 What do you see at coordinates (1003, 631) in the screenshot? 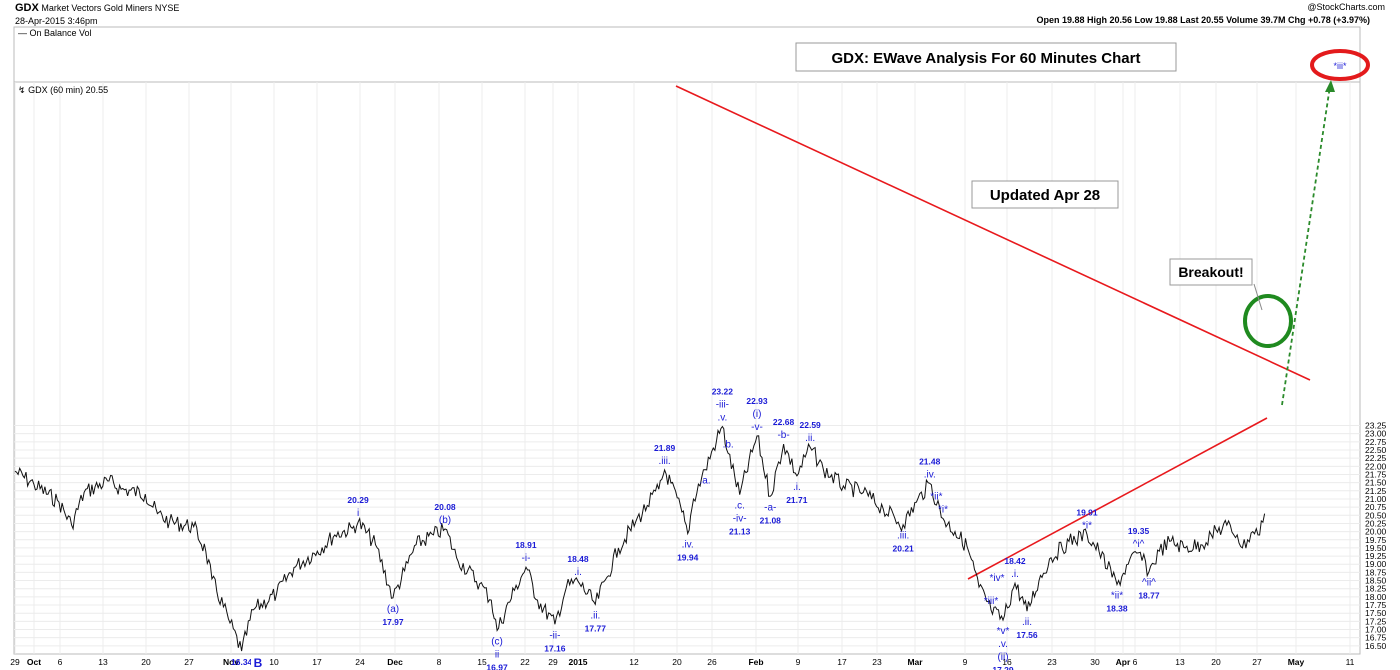
I see `wave-count-label: *v*` at bounding box center [1003, 631].